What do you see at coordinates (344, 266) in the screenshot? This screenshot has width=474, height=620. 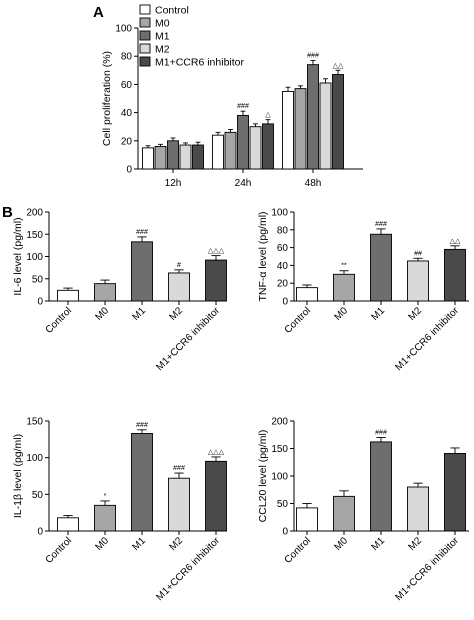 I see `significance-mark: **` at bounding box center [344, 266].